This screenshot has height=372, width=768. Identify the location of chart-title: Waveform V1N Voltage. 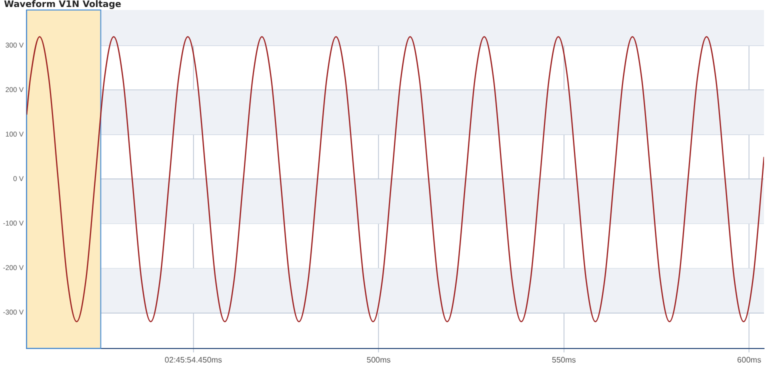
(63, 5).